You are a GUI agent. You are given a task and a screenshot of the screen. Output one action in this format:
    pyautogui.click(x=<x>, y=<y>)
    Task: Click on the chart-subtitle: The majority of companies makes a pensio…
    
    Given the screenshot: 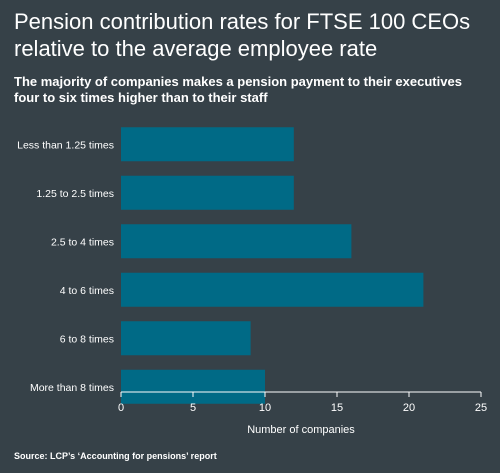 What is the action you would take?
    pyautogui.click(x=238, y=89)
    